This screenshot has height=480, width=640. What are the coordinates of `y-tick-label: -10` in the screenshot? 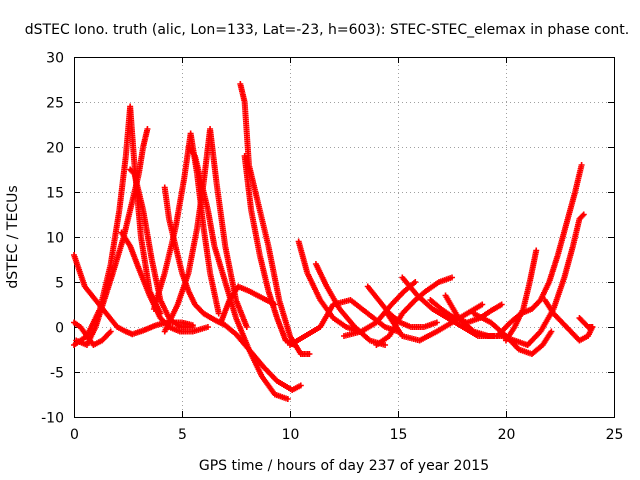 It's located at (52, 419).